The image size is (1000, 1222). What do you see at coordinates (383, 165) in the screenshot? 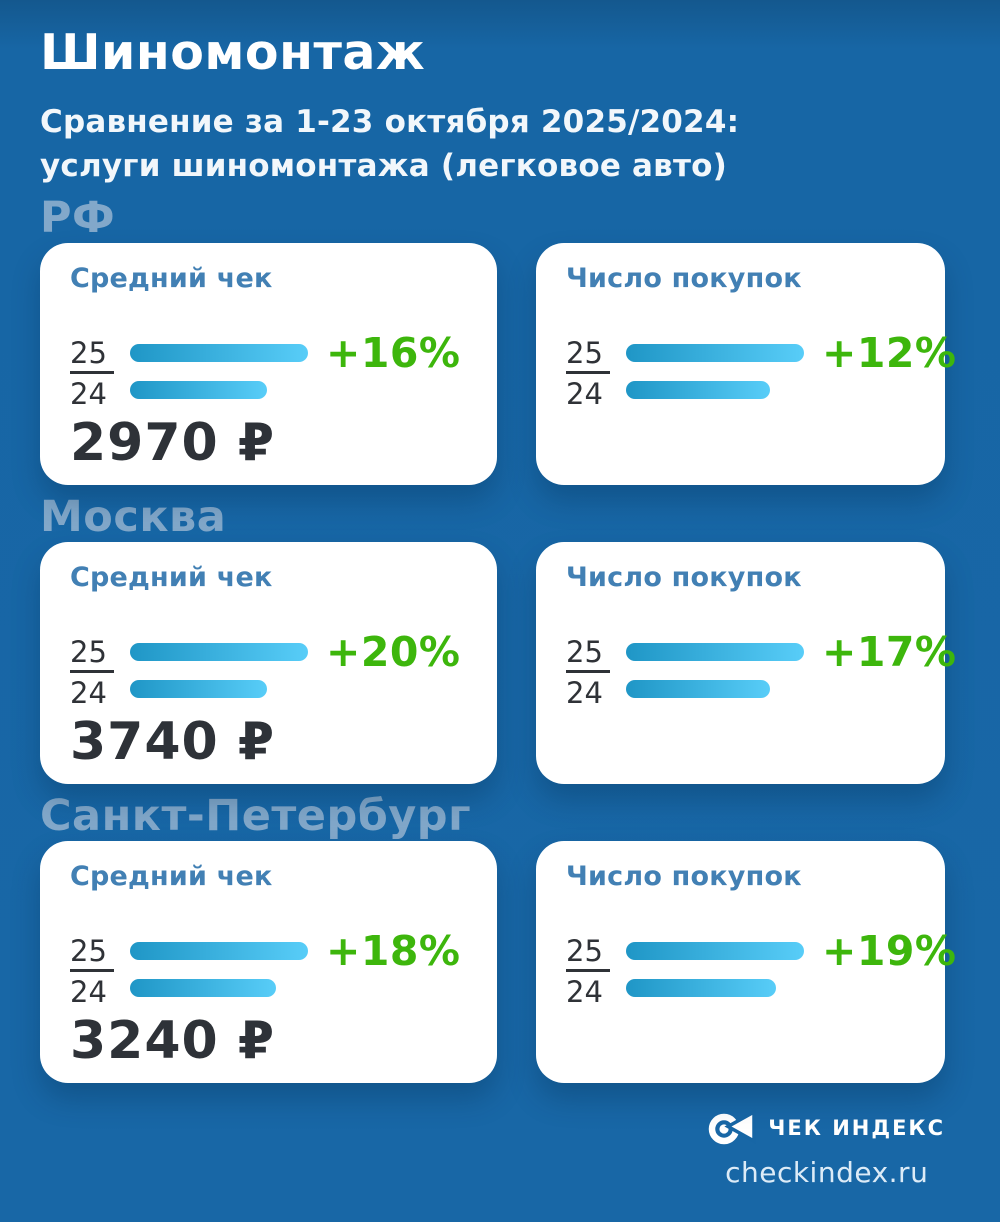
I see `subtitle-line-2: услуги шиномонтажа (легковое авто)` at bounding box center [383, 165].